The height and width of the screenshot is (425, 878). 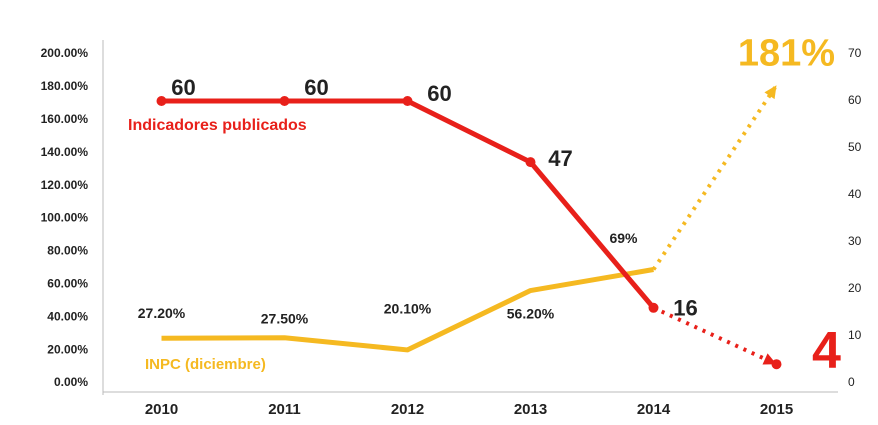 I want to click on y-tick-label: 80.00%, so click(x=67, y=251).